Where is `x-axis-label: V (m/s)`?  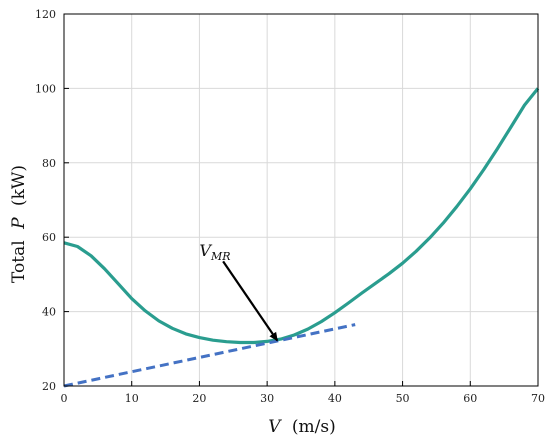
x-axis-label: V (m/s) is located at coordinates (302, 427).